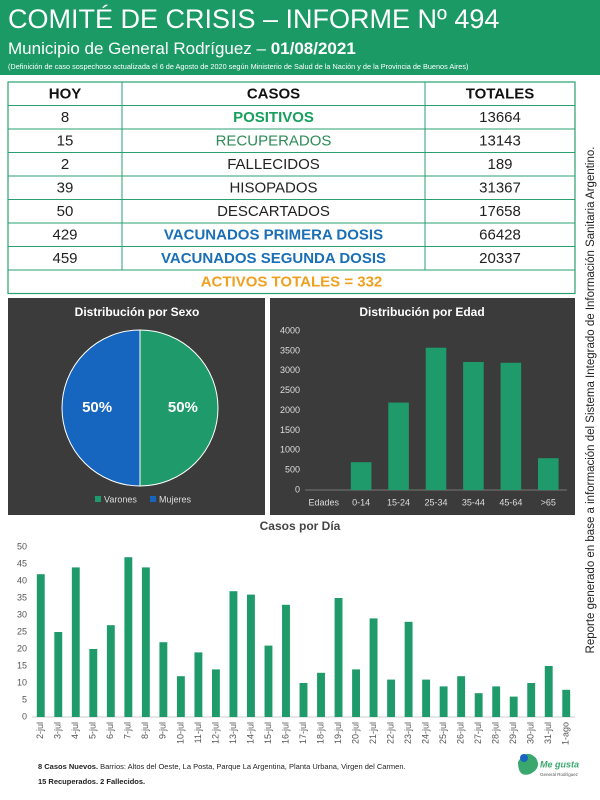  I want to click on x-tick-label: 23-jul, so click(408, 733).